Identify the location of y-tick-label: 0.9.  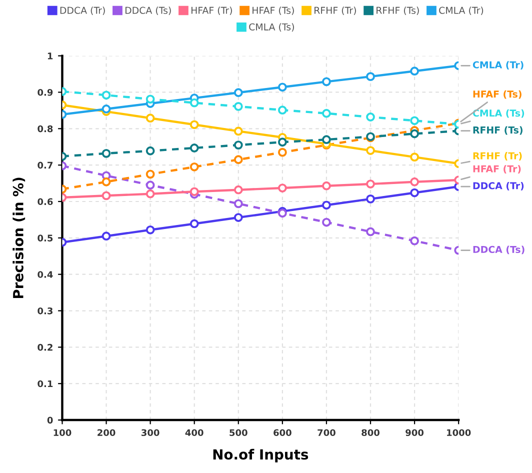
(45, 92).